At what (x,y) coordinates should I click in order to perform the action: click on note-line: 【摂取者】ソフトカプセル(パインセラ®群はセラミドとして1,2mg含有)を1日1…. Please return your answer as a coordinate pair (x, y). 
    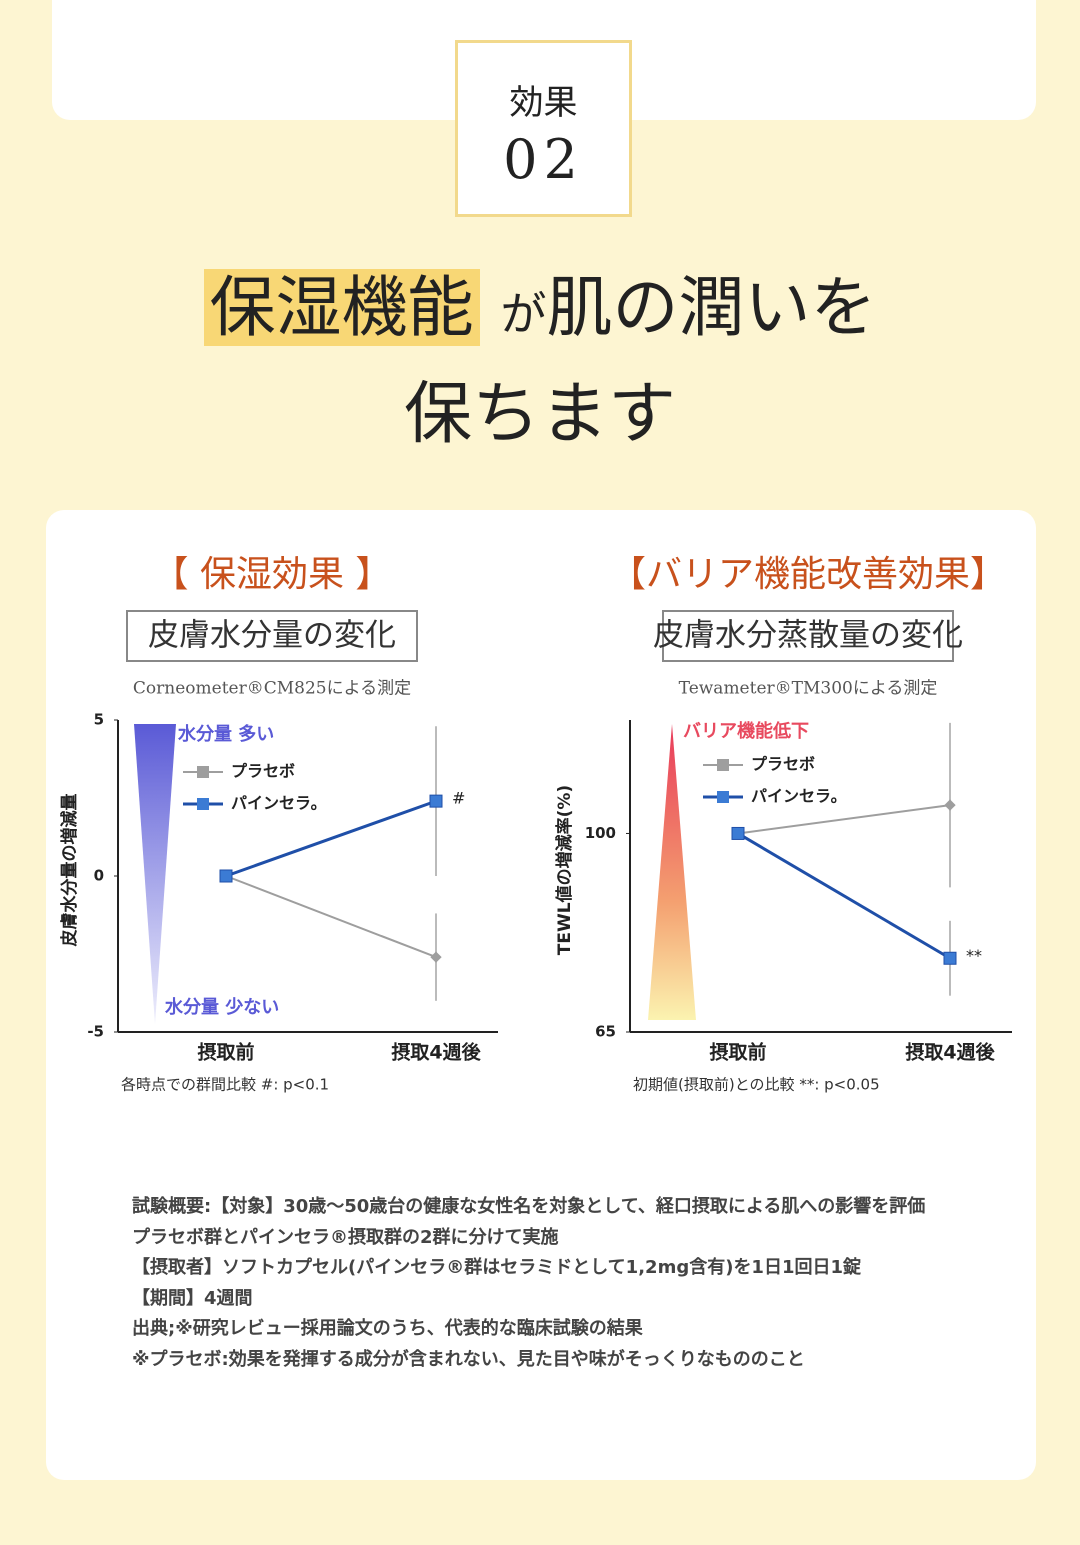
    Looking at the image, I should click on (497, 1267).